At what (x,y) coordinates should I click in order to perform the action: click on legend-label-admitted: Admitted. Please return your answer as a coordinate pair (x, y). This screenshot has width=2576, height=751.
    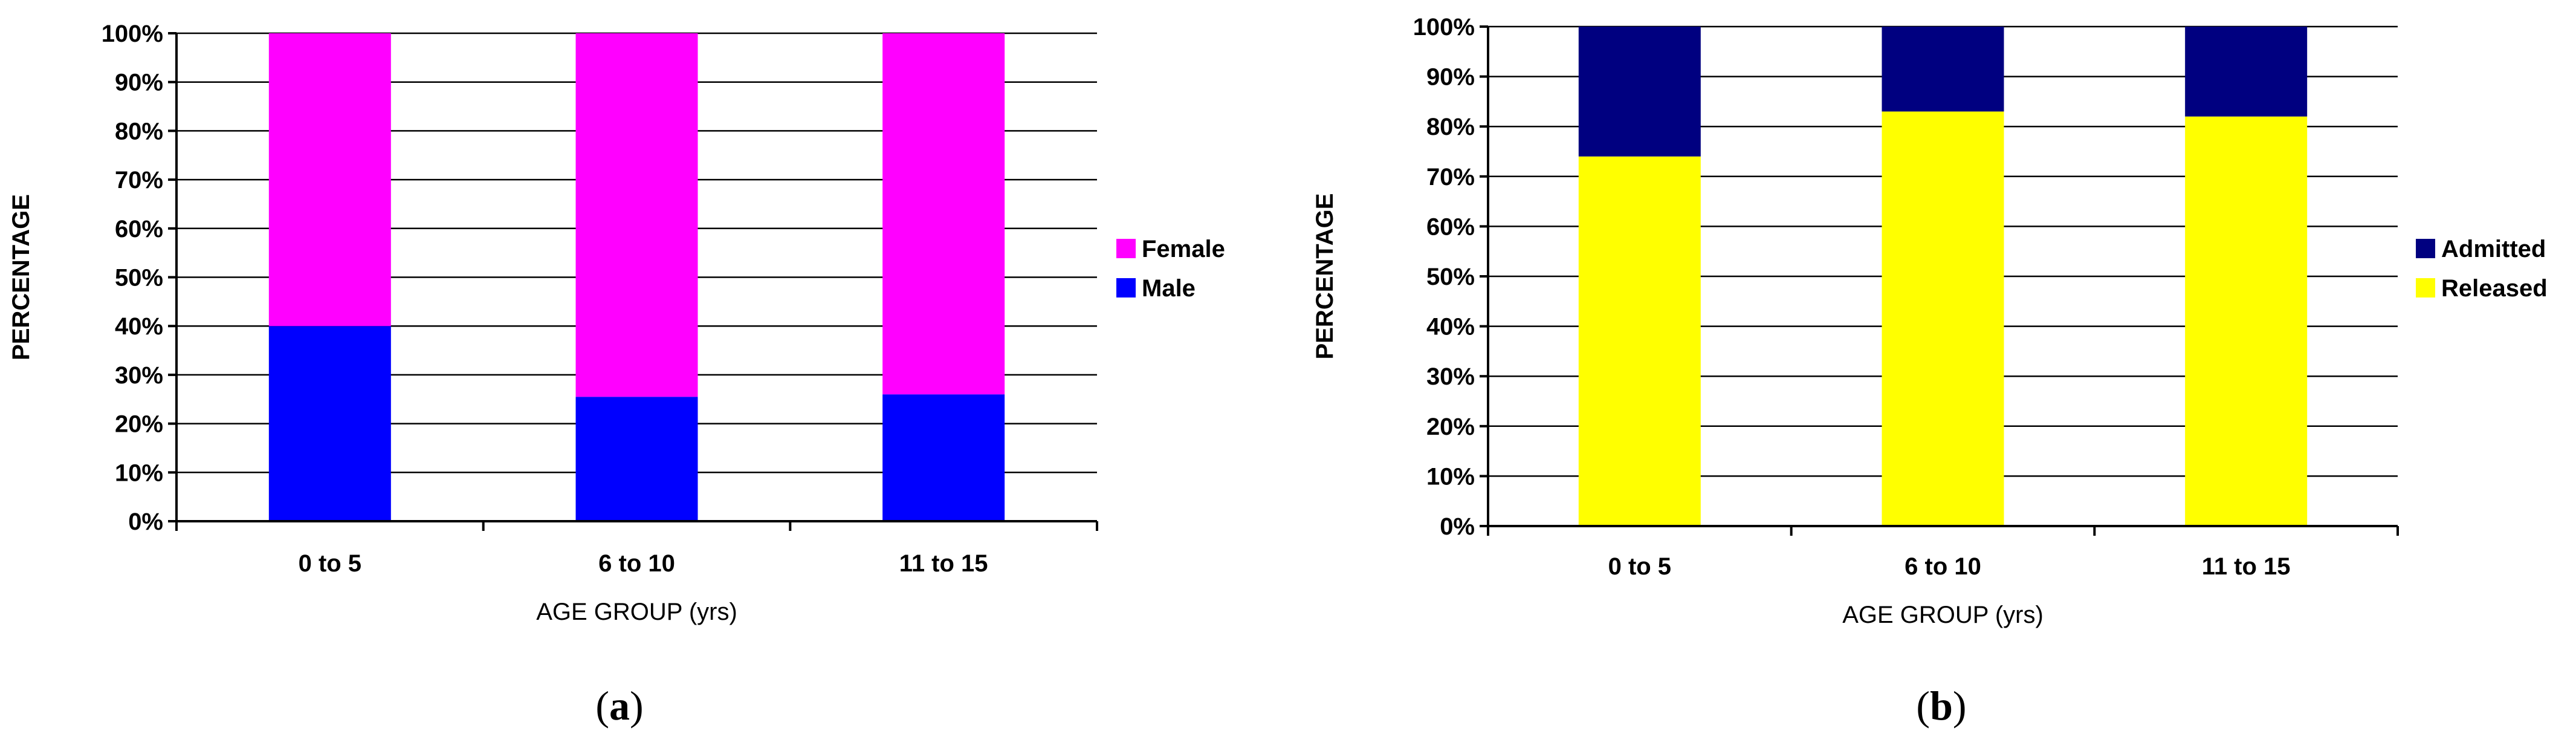
    Looking at the image, I should click on (2493, 249).